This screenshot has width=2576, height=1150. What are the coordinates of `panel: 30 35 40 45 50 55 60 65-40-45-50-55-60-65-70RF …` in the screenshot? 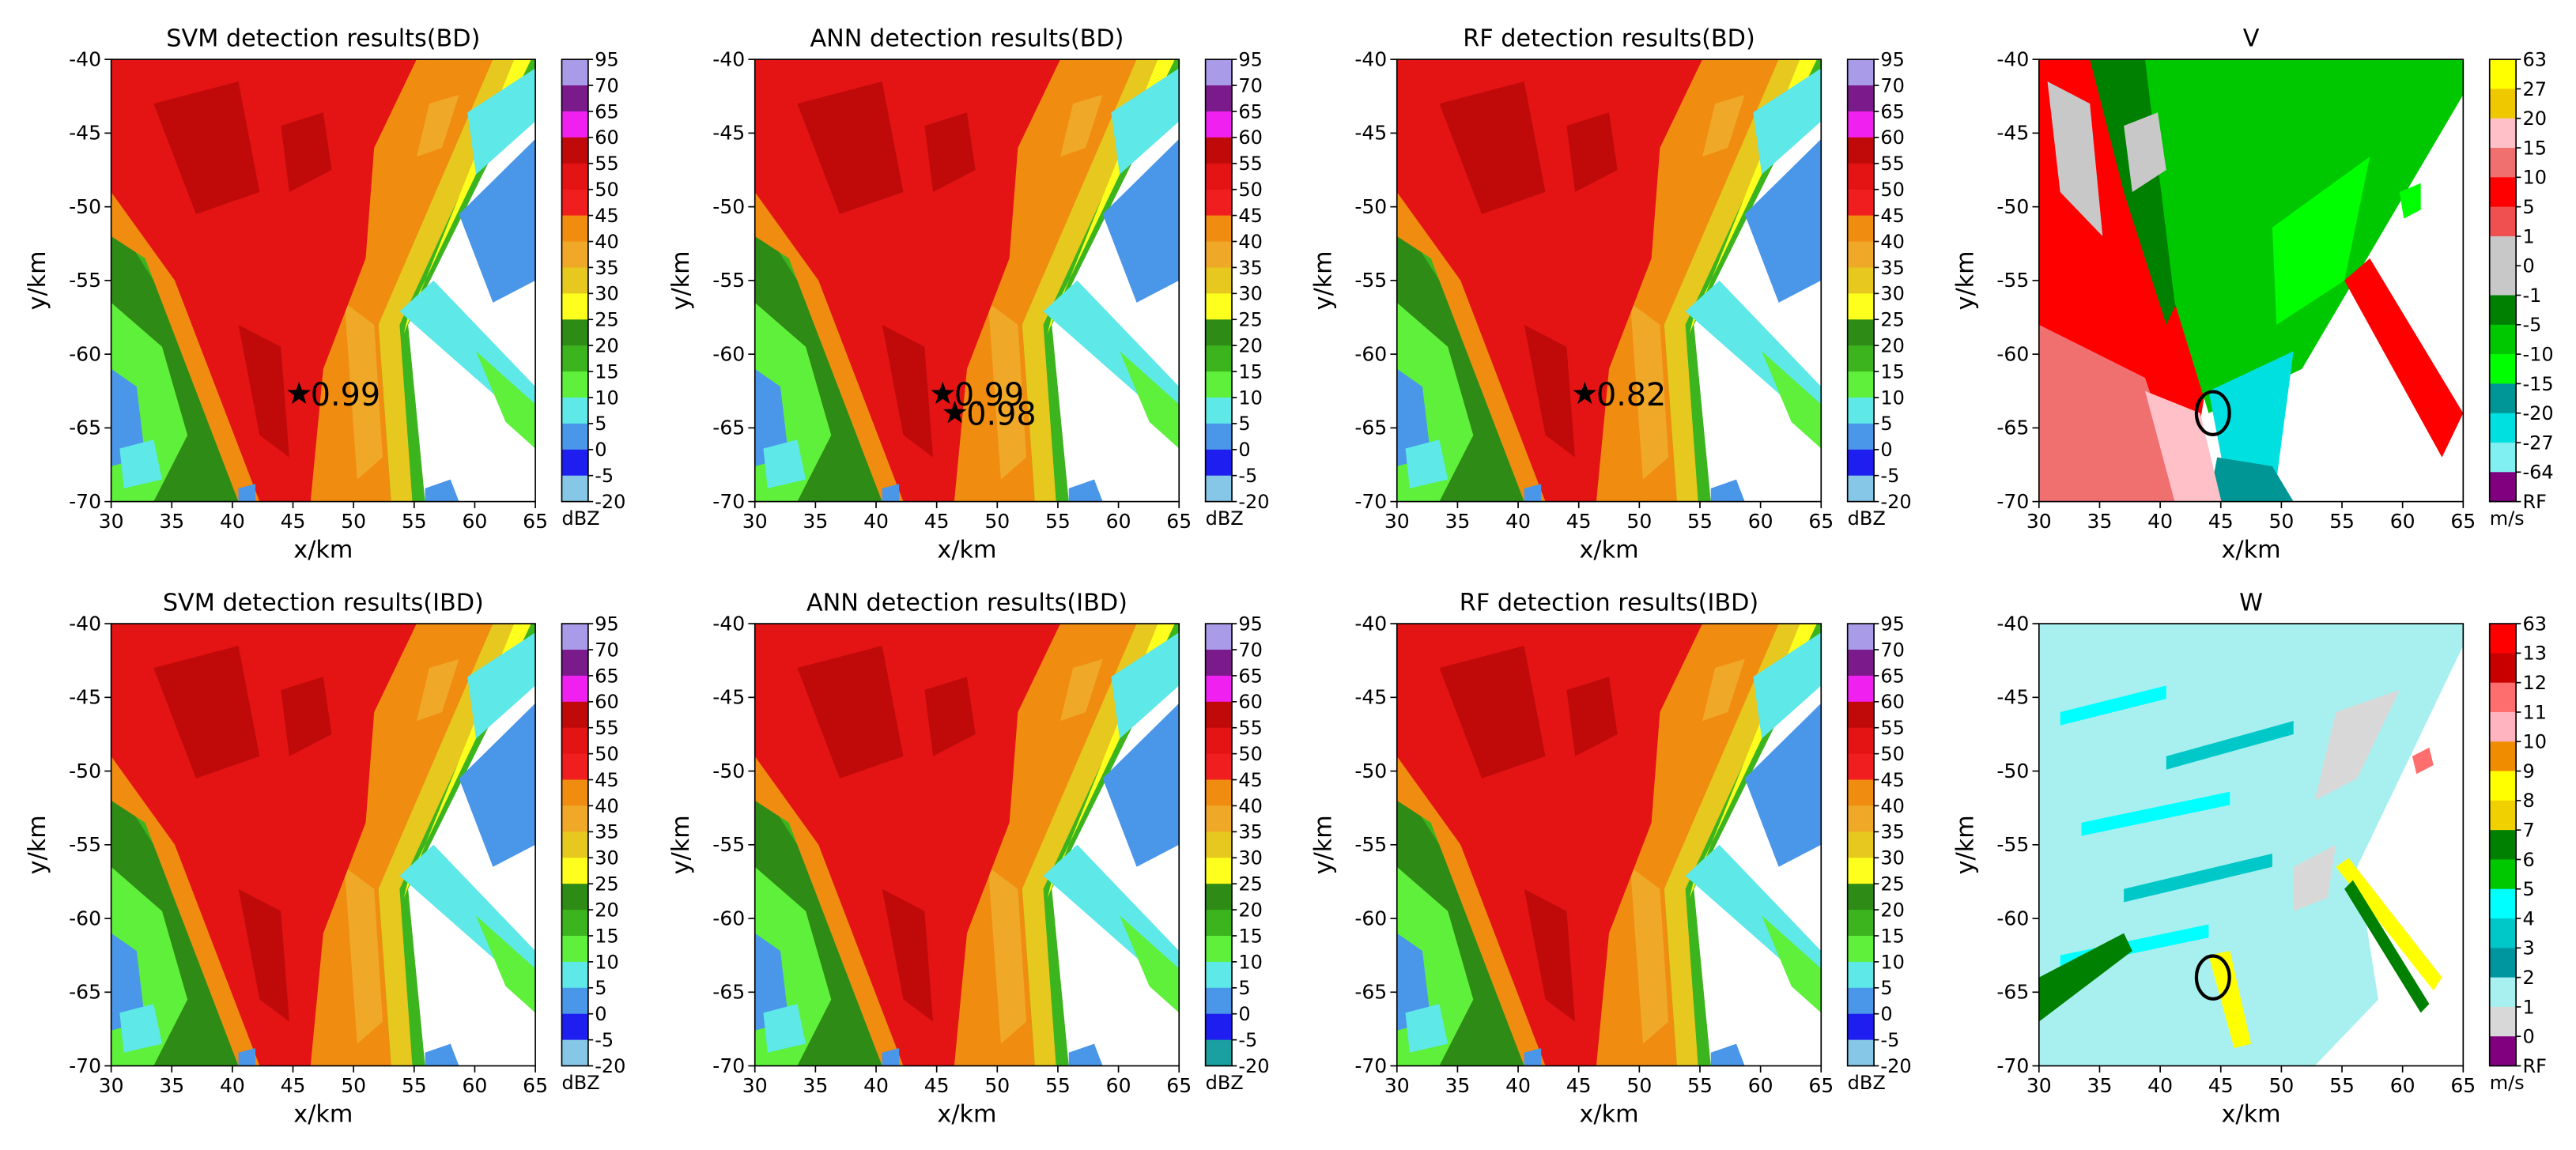 It's located at (1610, 294).